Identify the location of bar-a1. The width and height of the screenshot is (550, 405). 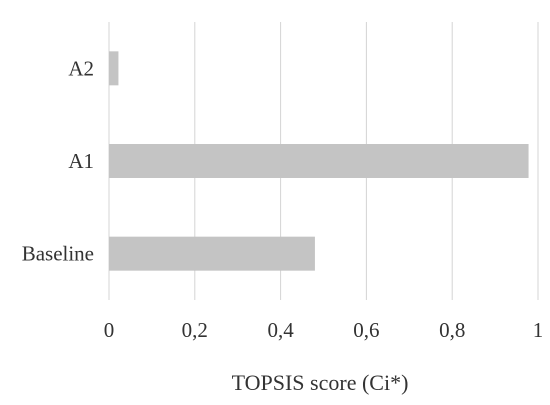
(319, 161).